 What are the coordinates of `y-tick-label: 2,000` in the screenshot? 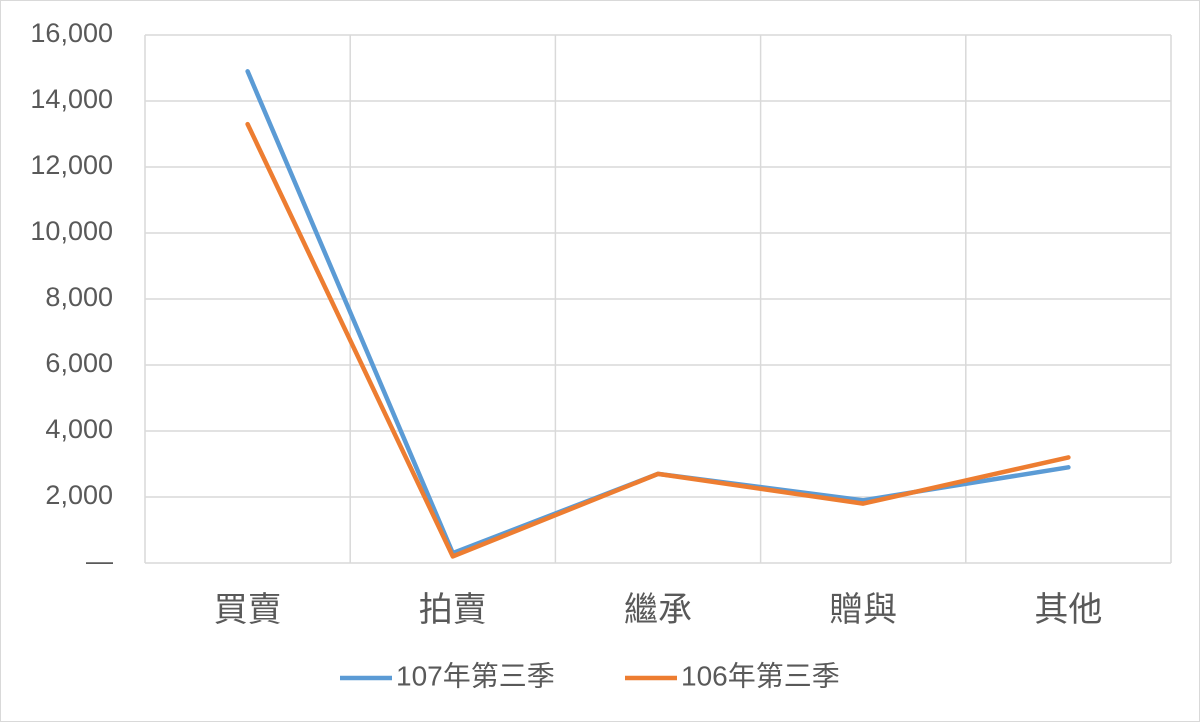 It's located at (79, 495).